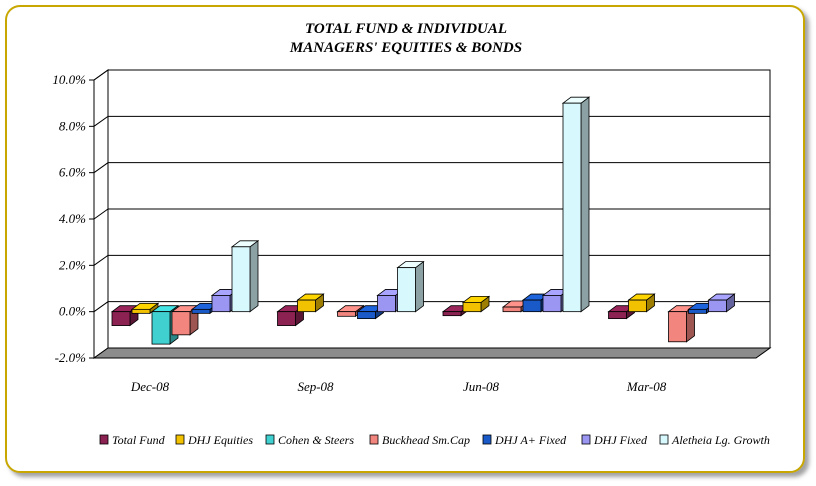  What do you see at coordinates (150, 386) in the screenshot?
I see `x-category-label: Dec-08` at bounding box center [150, 386].